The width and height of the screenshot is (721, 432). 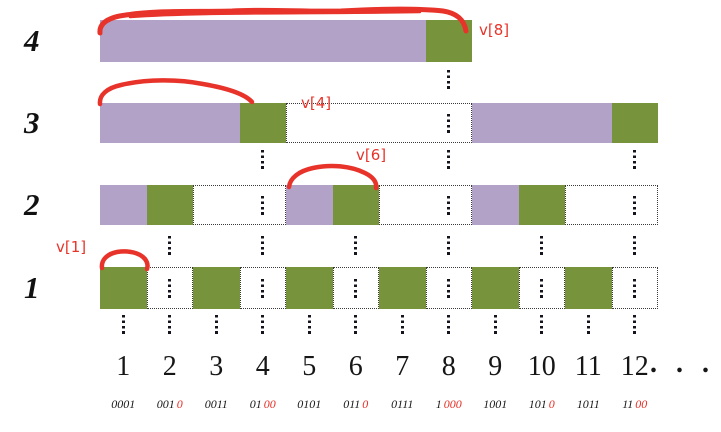 What do you see at coordinates (352, 404) in the screenshot?
I see `binary-significant-bits: 011` at bounding box center [352, 404].